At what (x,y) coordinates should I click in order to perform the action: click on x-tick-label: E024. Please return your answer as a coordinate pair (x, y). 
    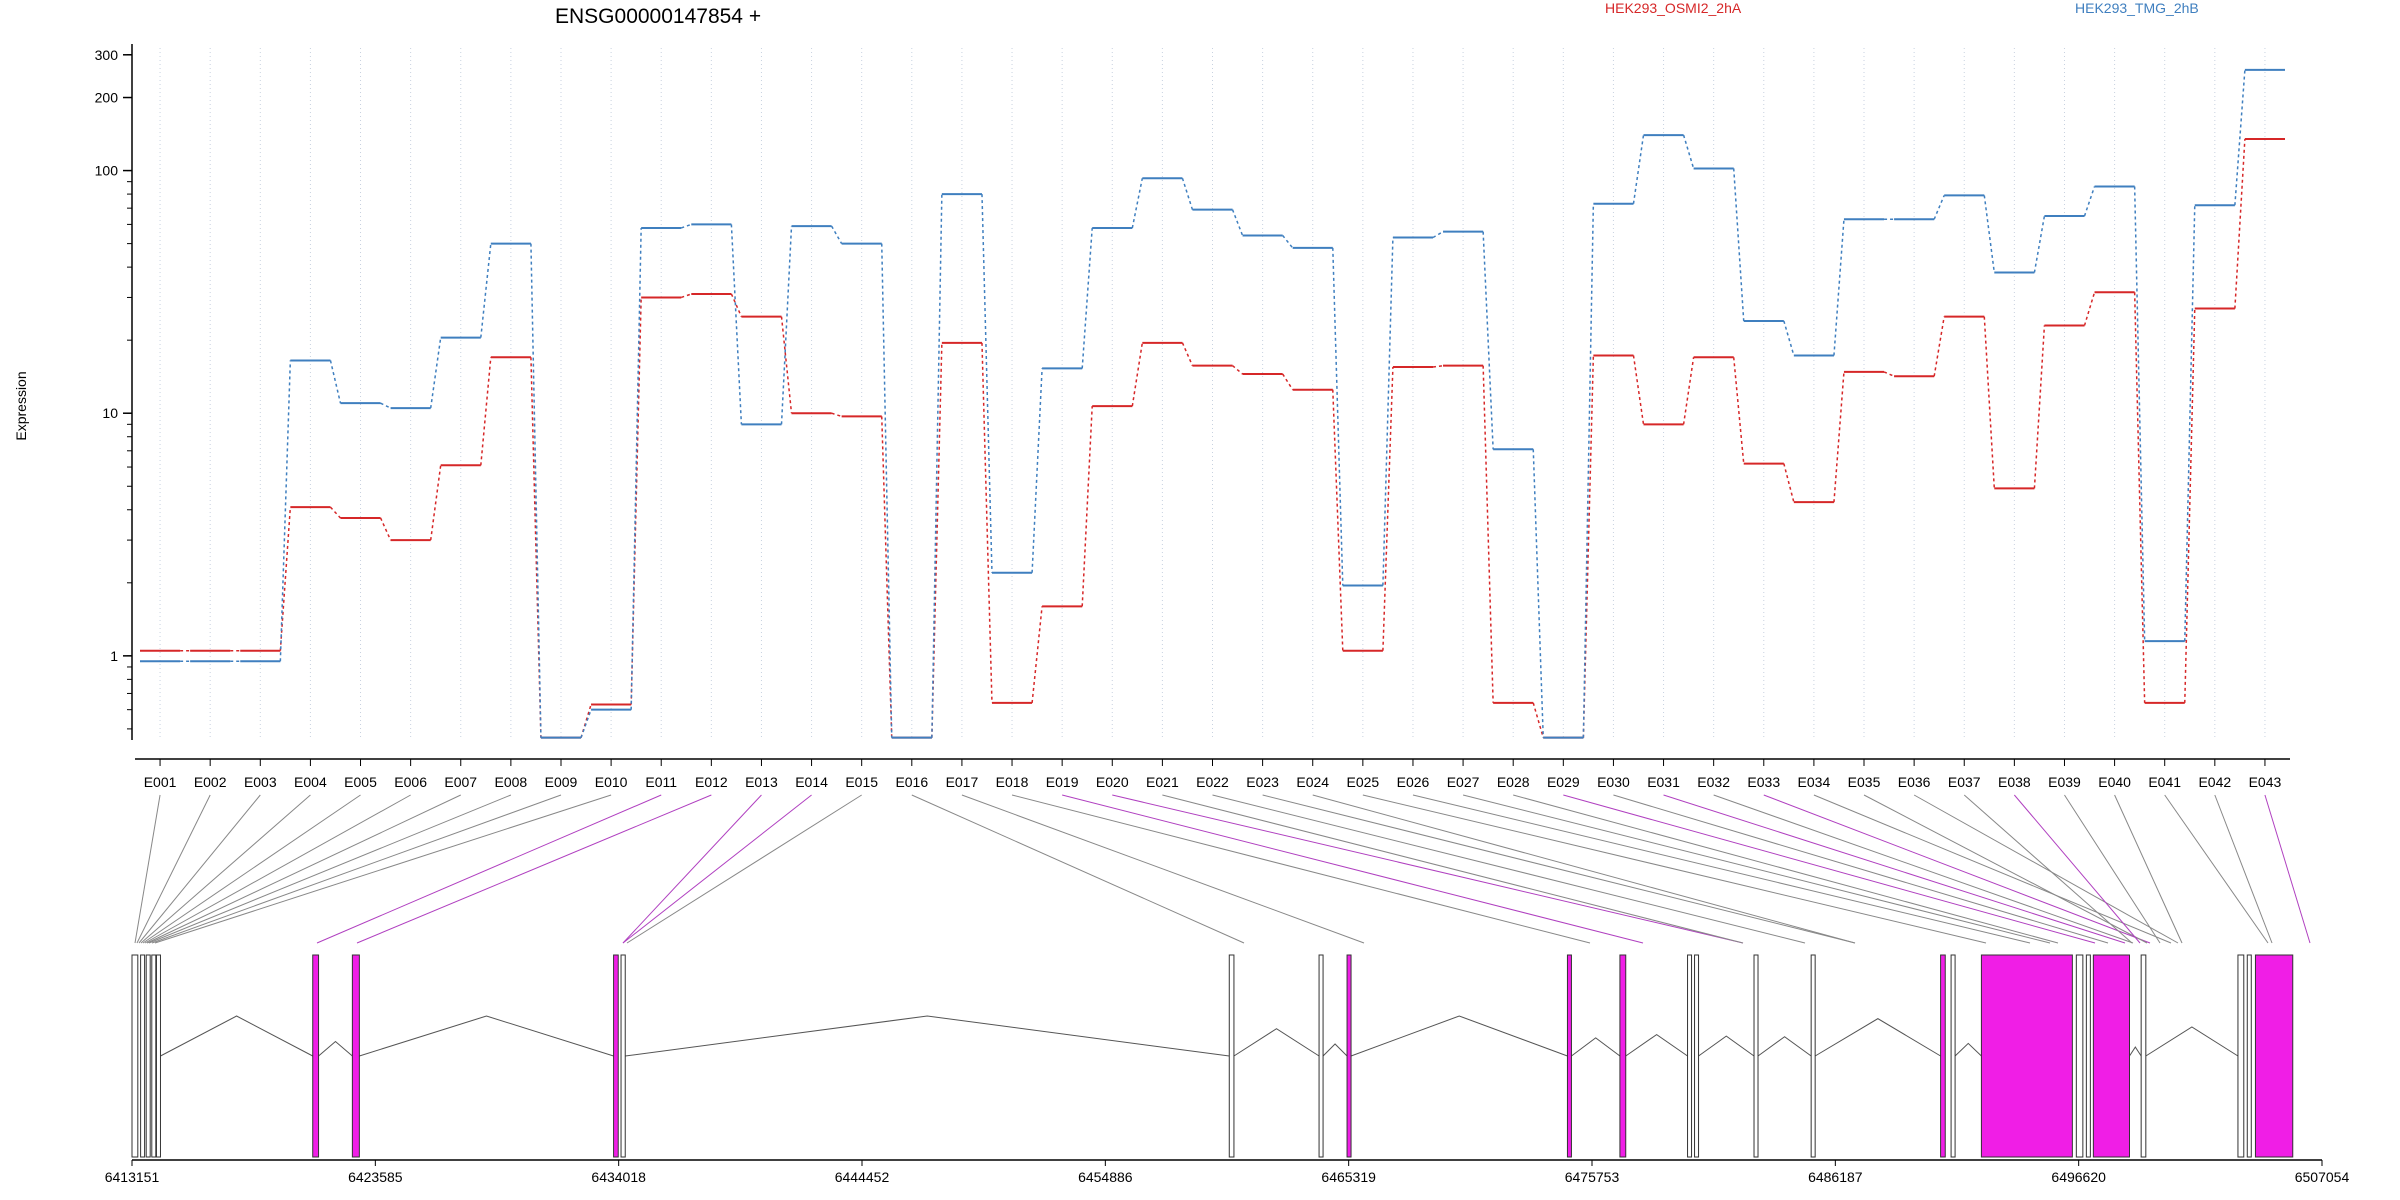
    Looking at the image, I should click on (1312, 782).